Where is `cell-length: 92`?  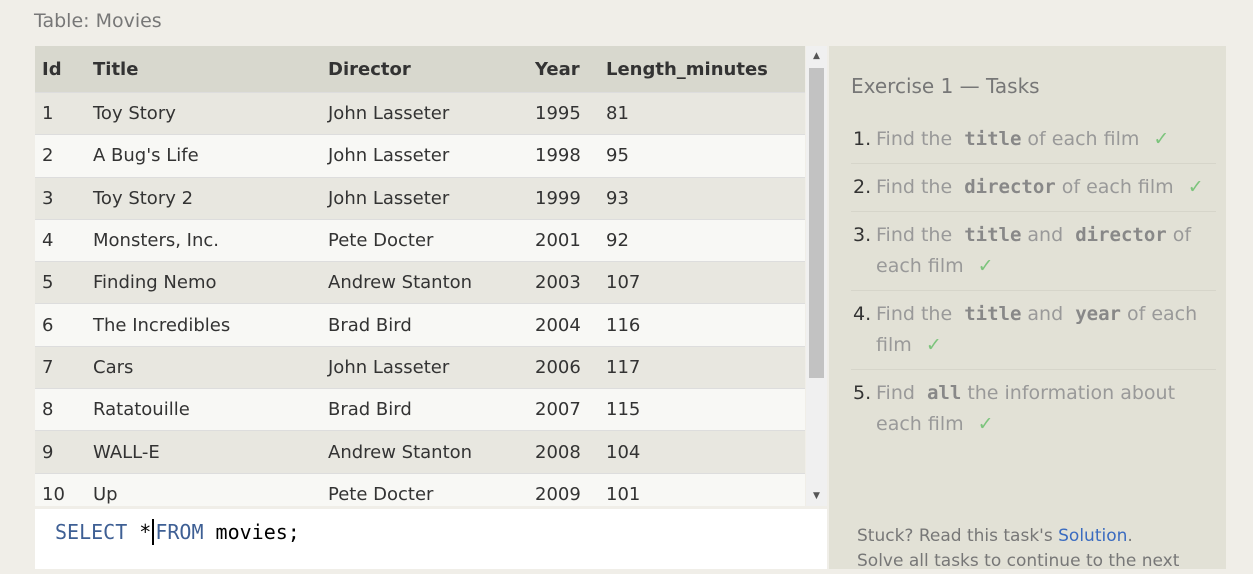 cell-length: 92 is located at coordinates (702, 240).